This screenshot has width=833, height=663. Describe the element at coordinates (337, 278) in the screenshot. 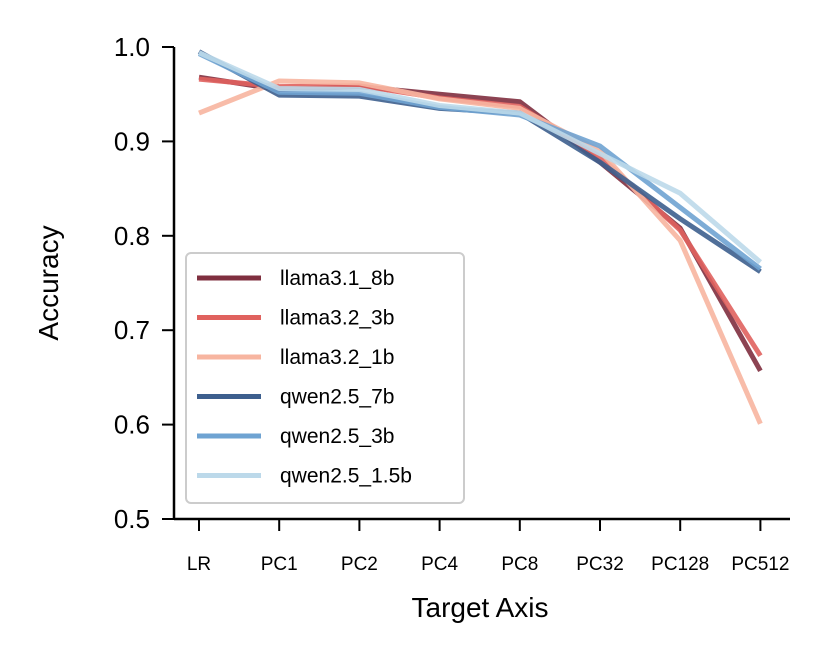

I see `legend-label: llama3.1_8b` at that location.